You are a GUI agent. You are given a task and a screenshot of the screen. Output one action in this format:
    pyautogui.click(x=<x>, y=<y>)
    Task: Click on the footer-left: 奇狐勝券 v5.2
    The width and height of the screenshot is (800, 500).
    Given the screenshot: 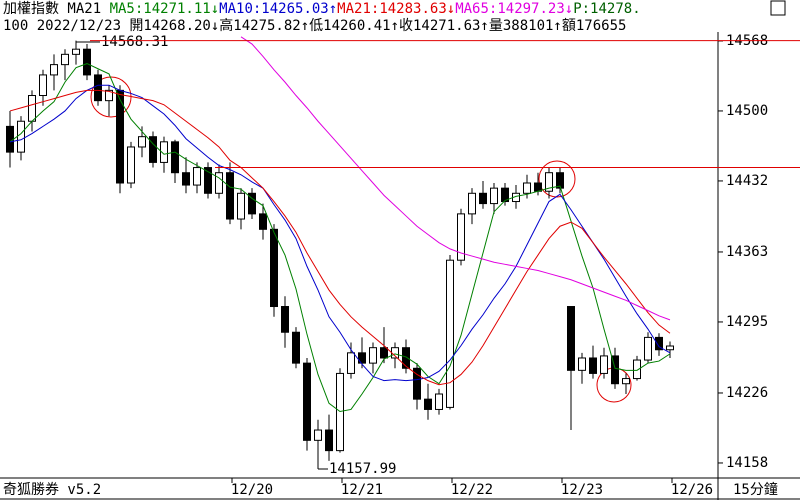 What is the action you would take?
    pyautogui.click(x=52, y=489)
    